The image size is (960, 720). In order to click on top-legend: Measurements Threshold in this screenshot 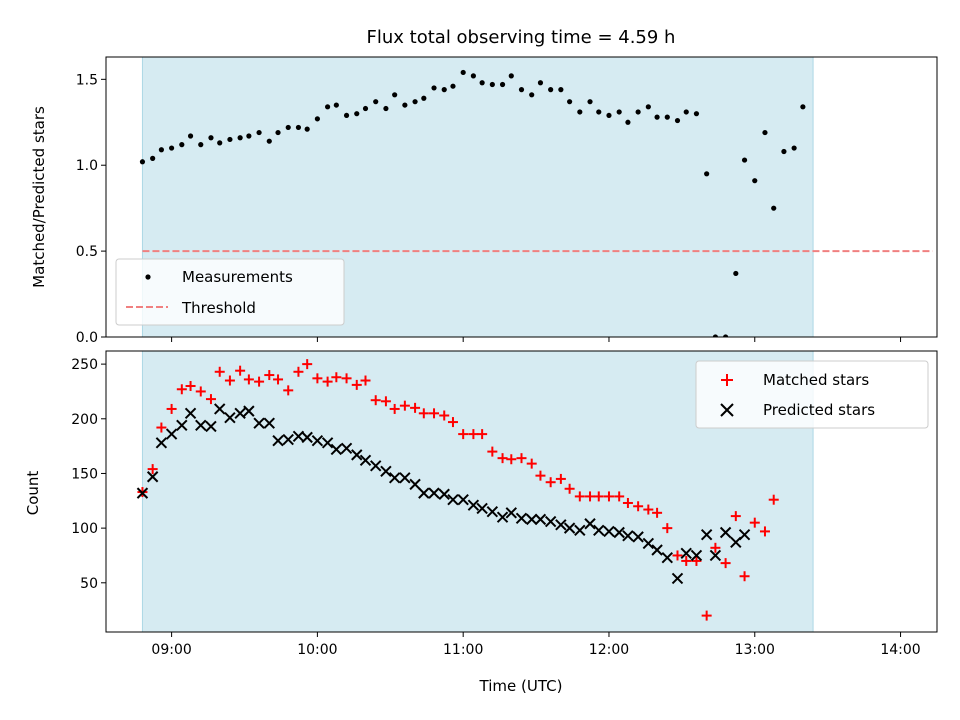, I will do `click(230, 292)`.